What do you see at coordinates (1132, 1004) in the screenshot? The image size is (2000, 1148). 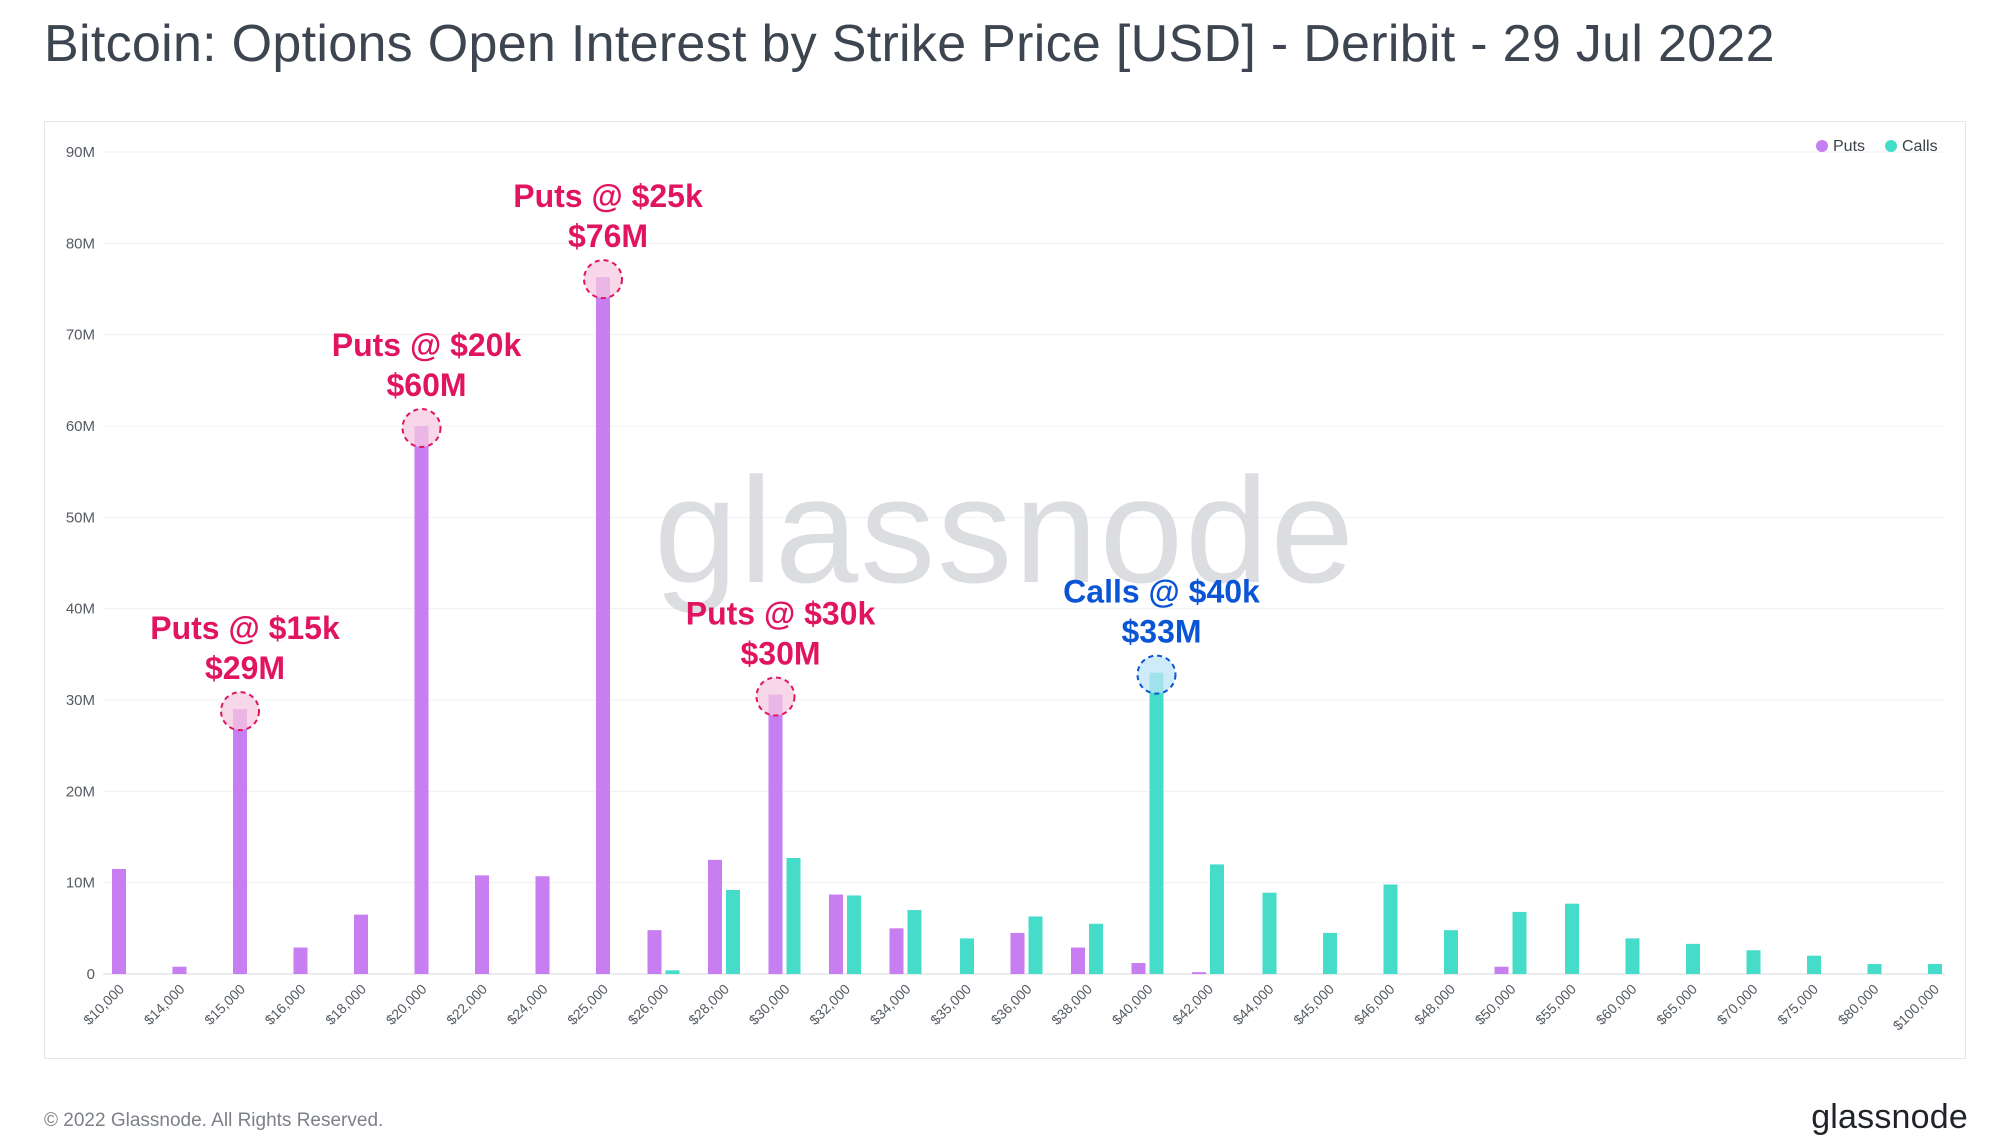 I see `x-tick-label: $40,000` at bounding box center [1132, 1004].